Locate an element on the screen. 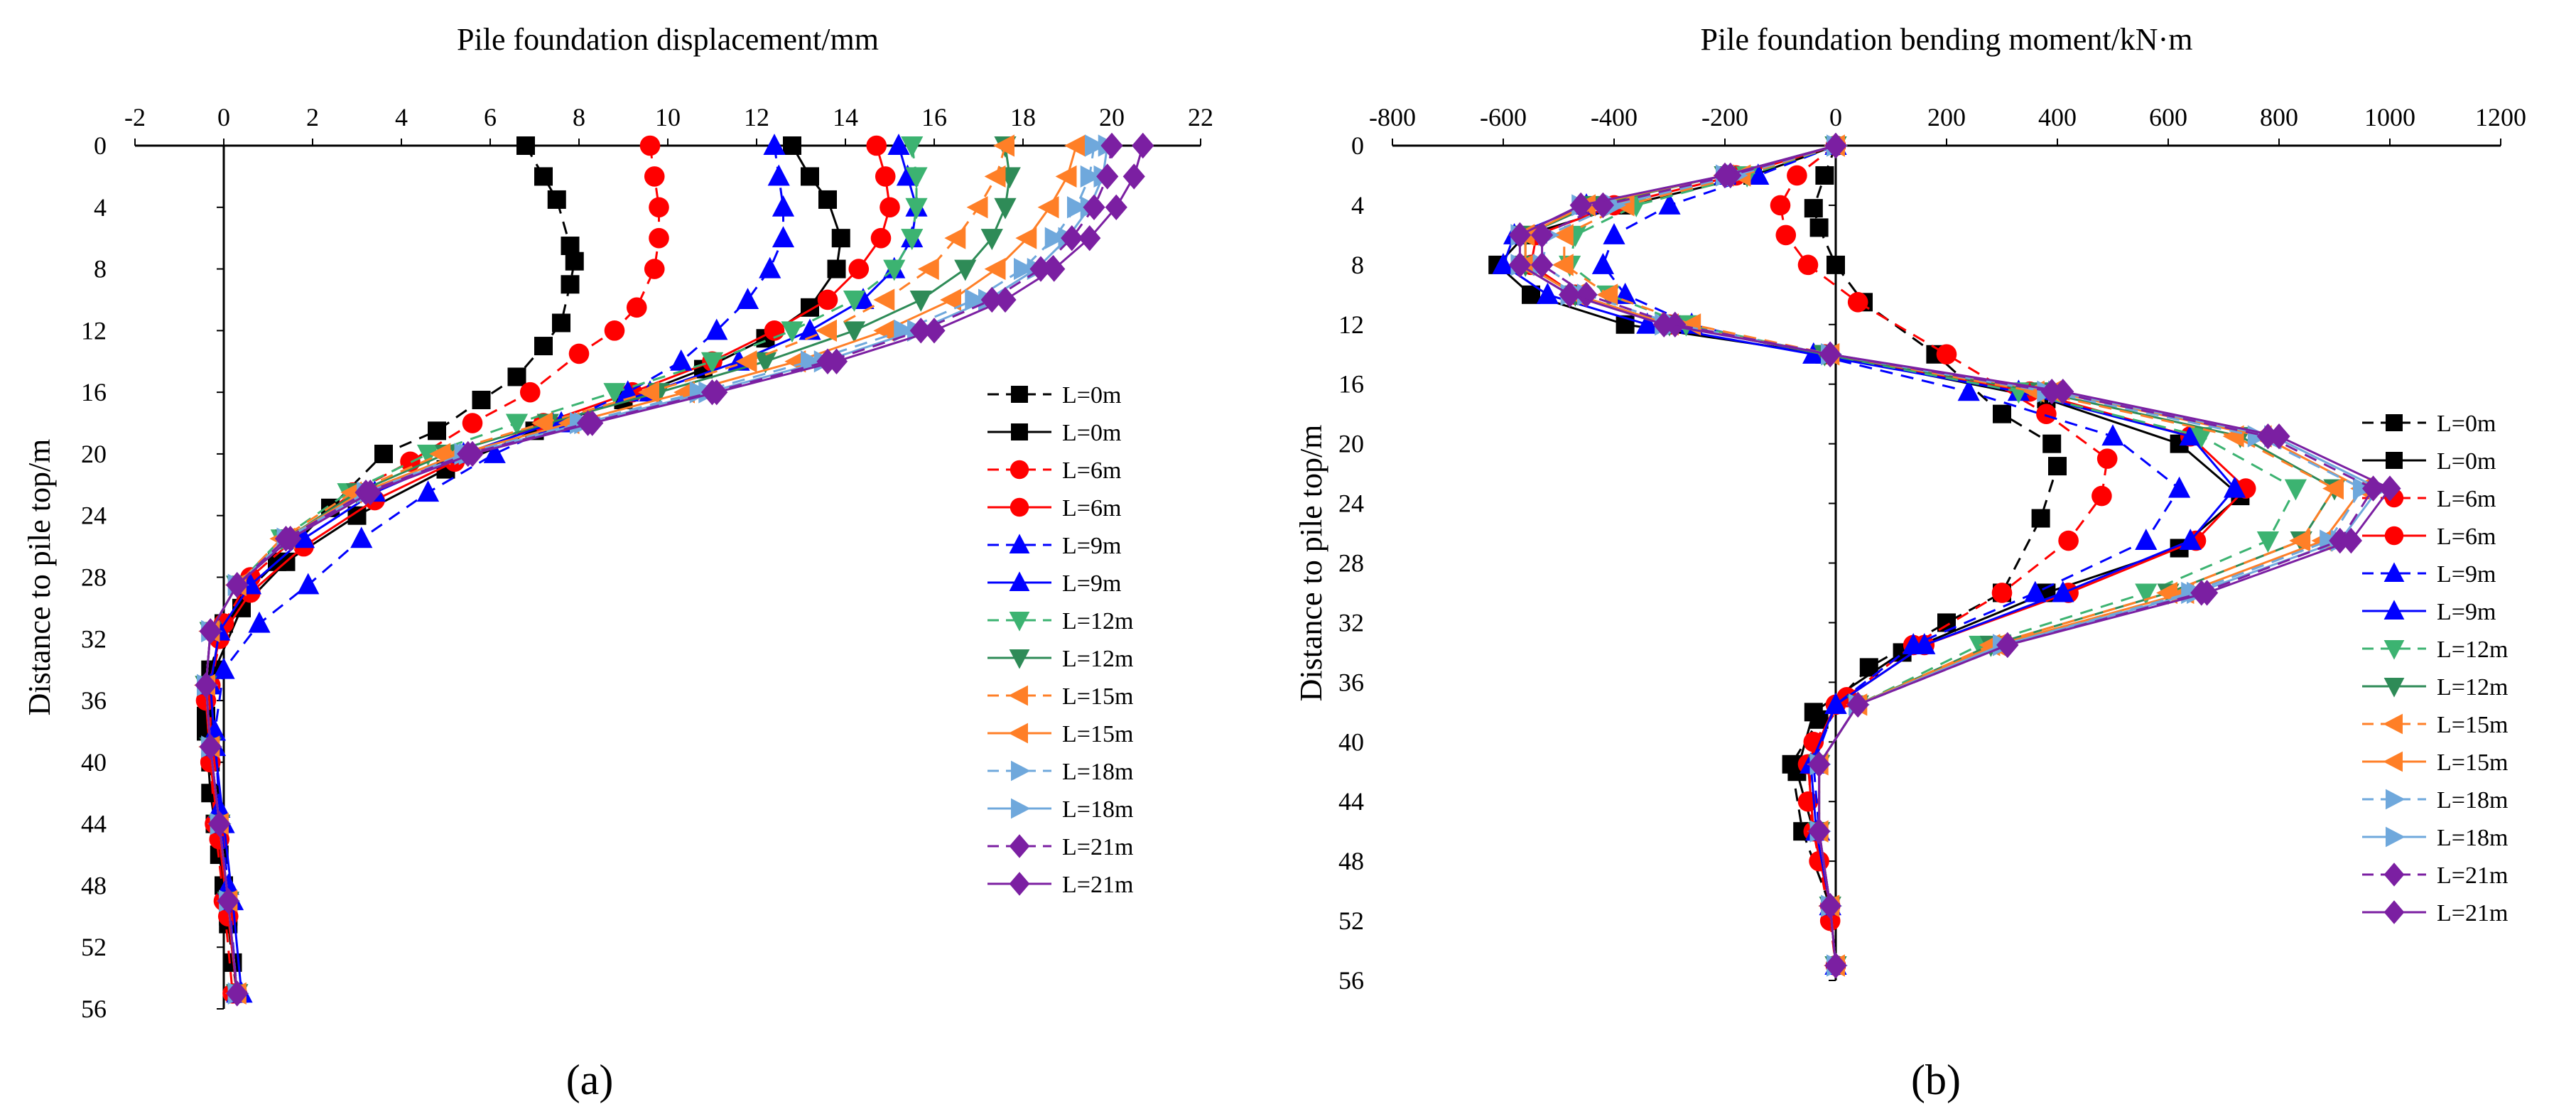 Image resolution: width=2576 pixels, height=1114 pixels. legend-entry: L=21m is located at coordinates (1060, 847).